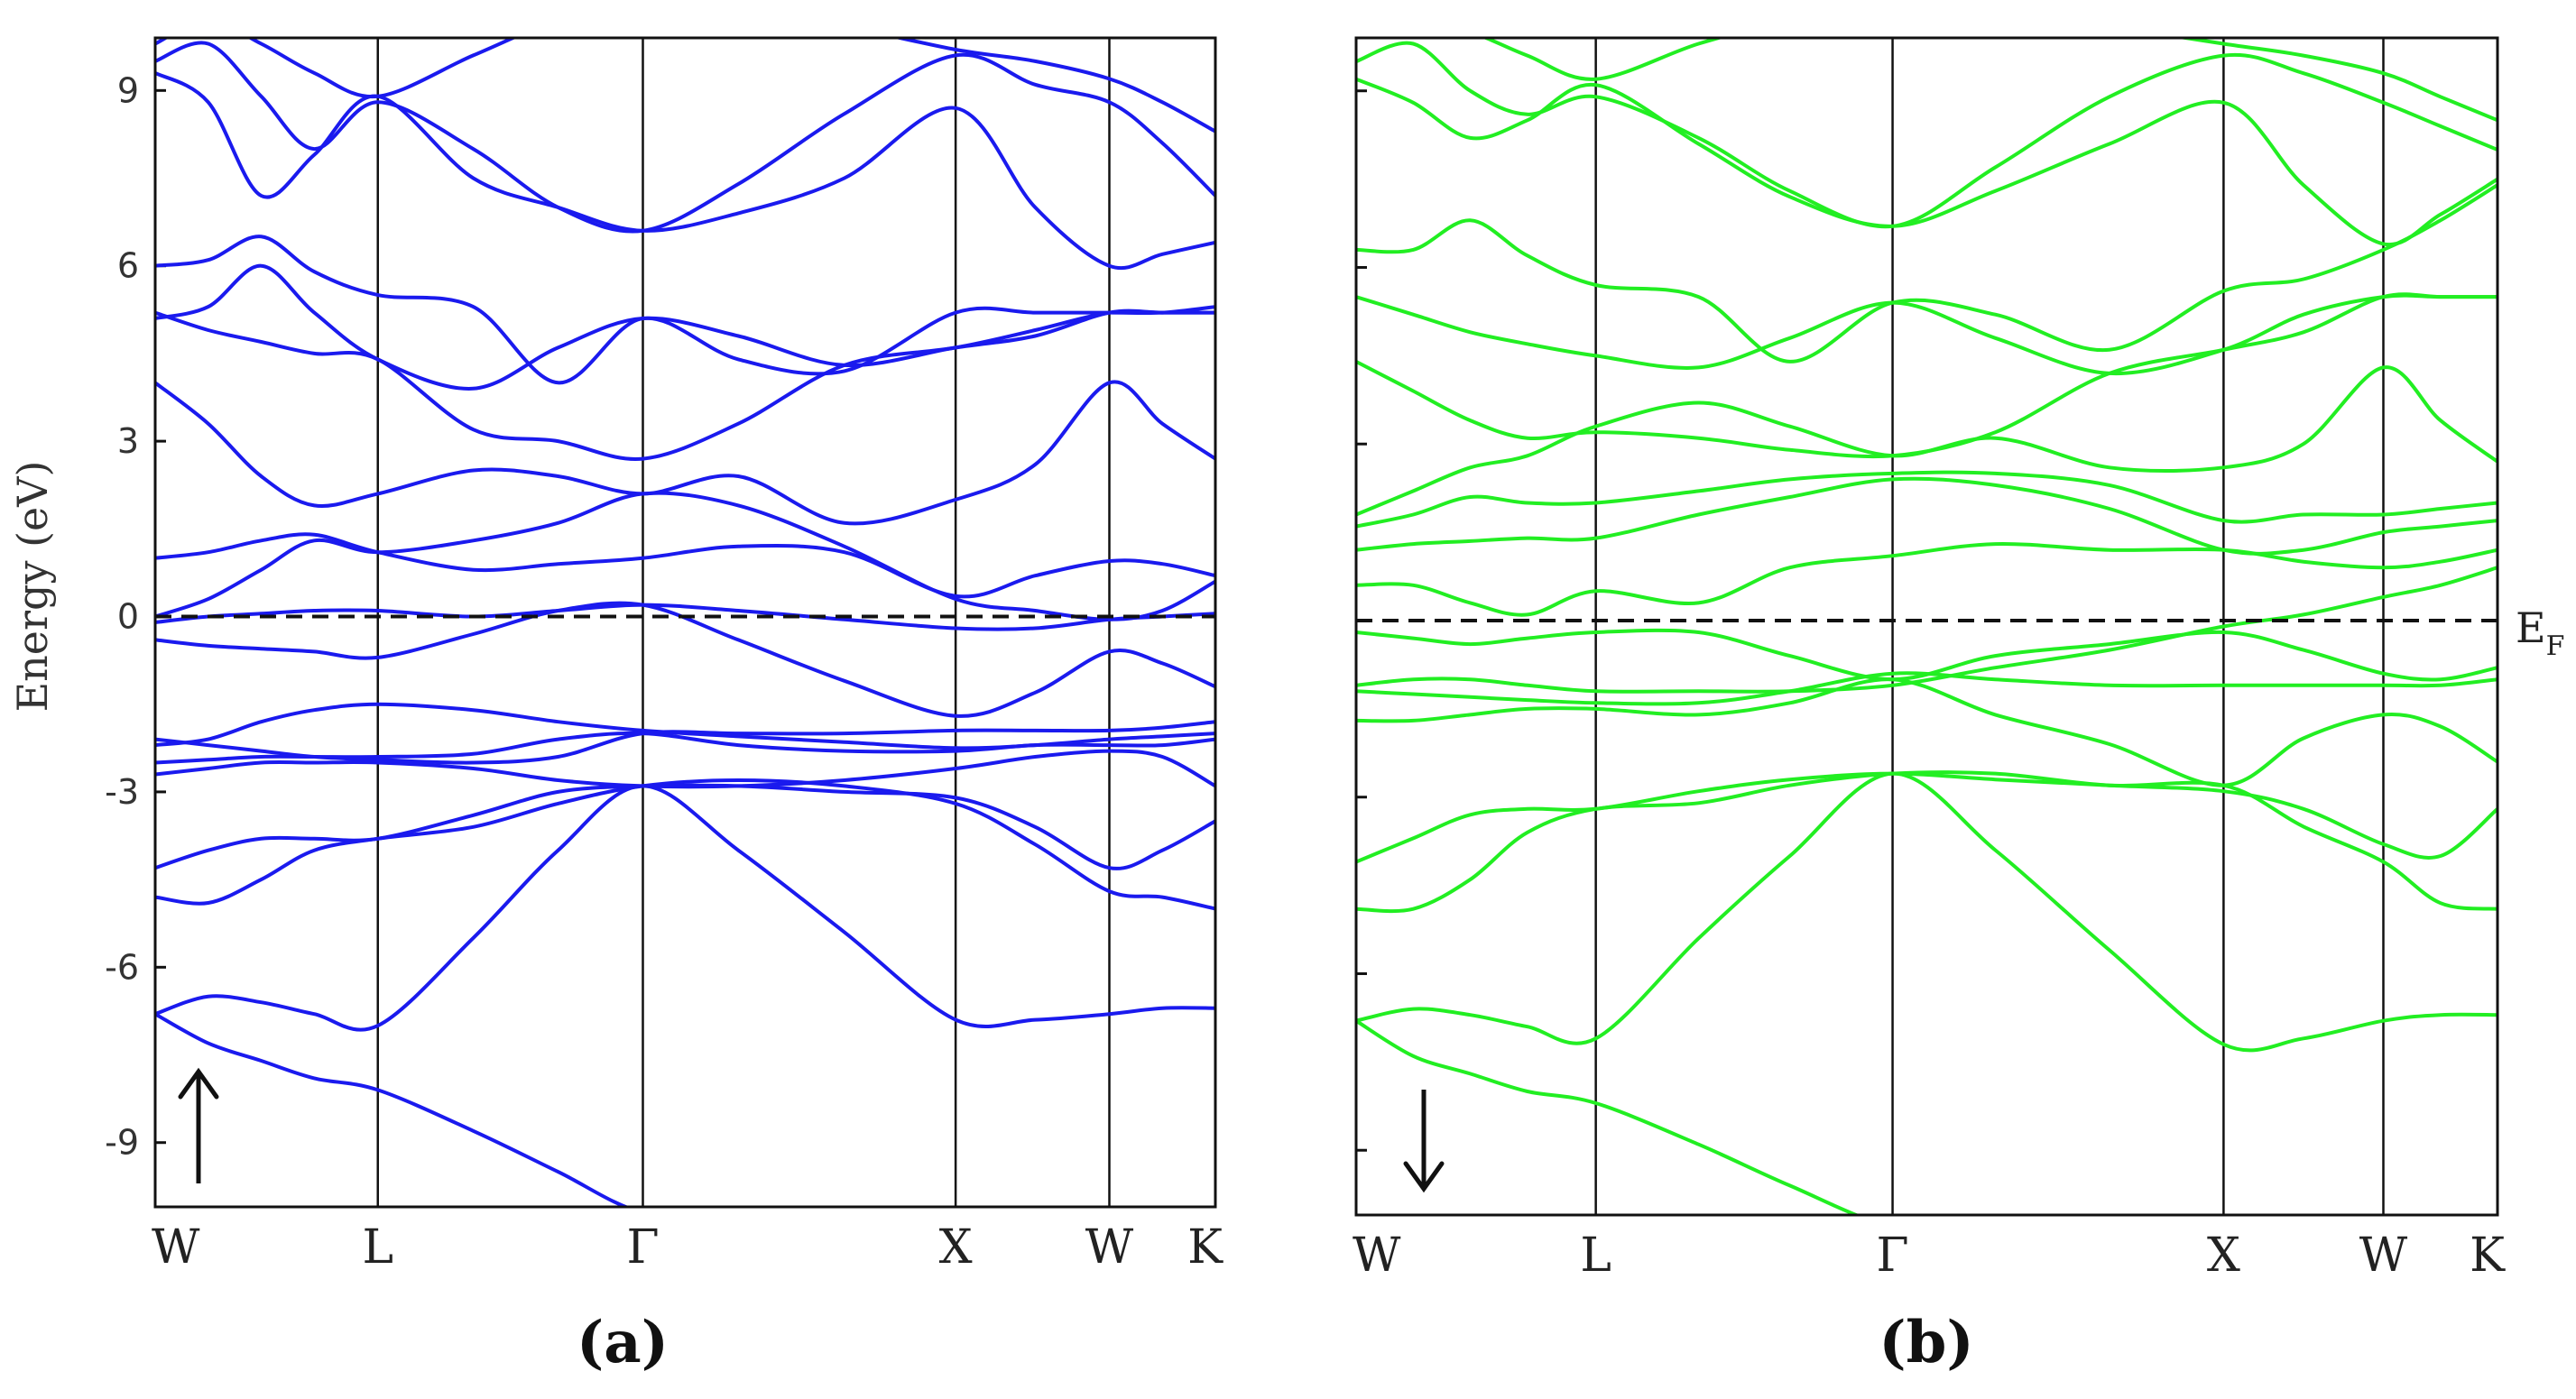 The image size is (2576, 1399). Describe the element at coordinates (198, 1083) in the screenshot. I see `spin-up-arrowhead-icon` at that location.